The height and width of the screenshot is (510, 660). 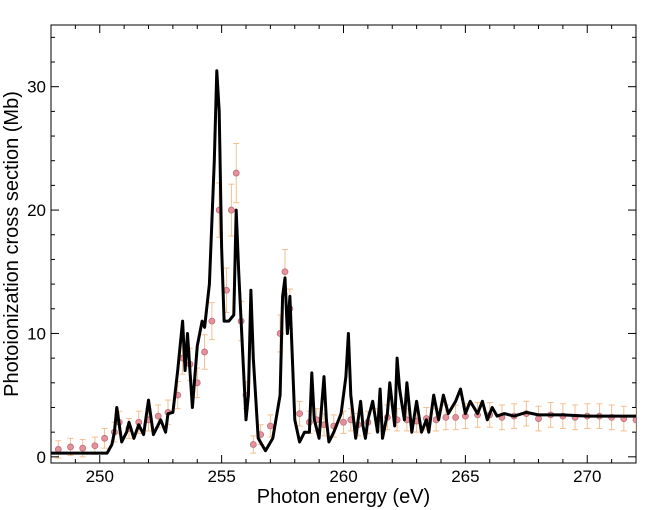 What do you see at coordinates (221, 476) in the screenshot?
I see `x-tick-label: 255` at bounding box center [221, 476].